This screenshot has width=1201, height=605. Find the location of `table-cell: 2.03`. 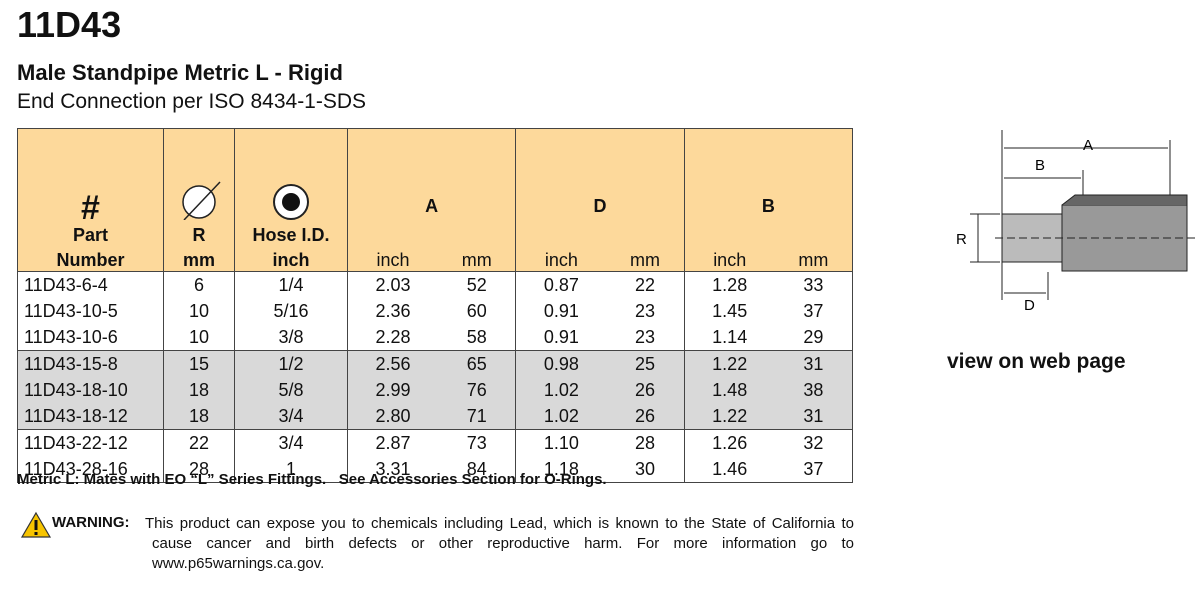

table-cell: 2.03 is located at coordinates (393, 284).